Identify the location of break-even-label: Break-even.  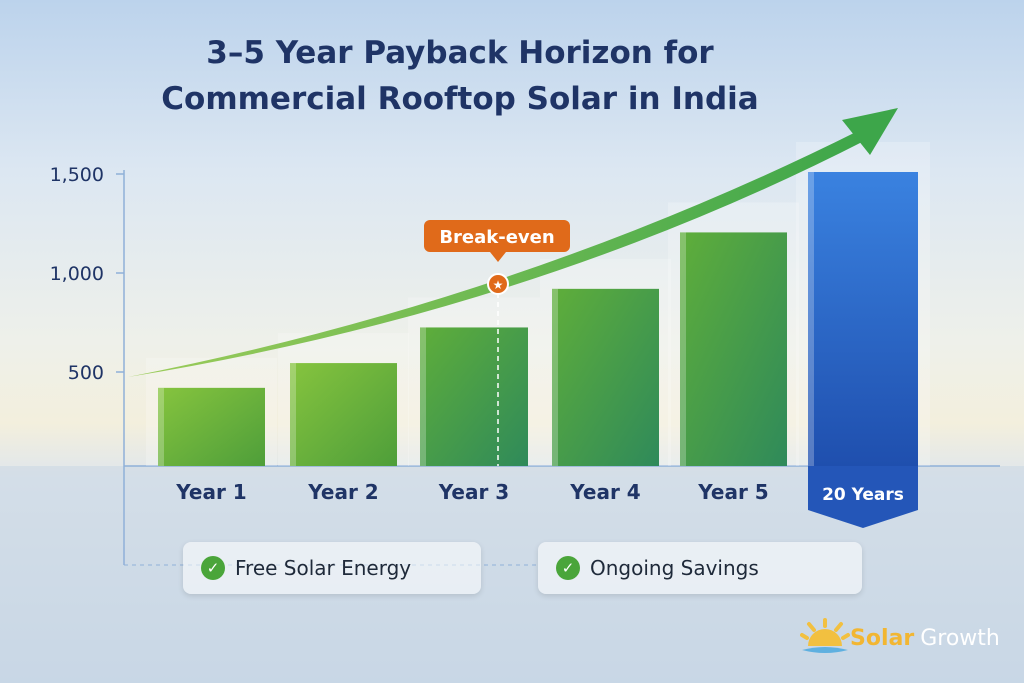
(496, 237).